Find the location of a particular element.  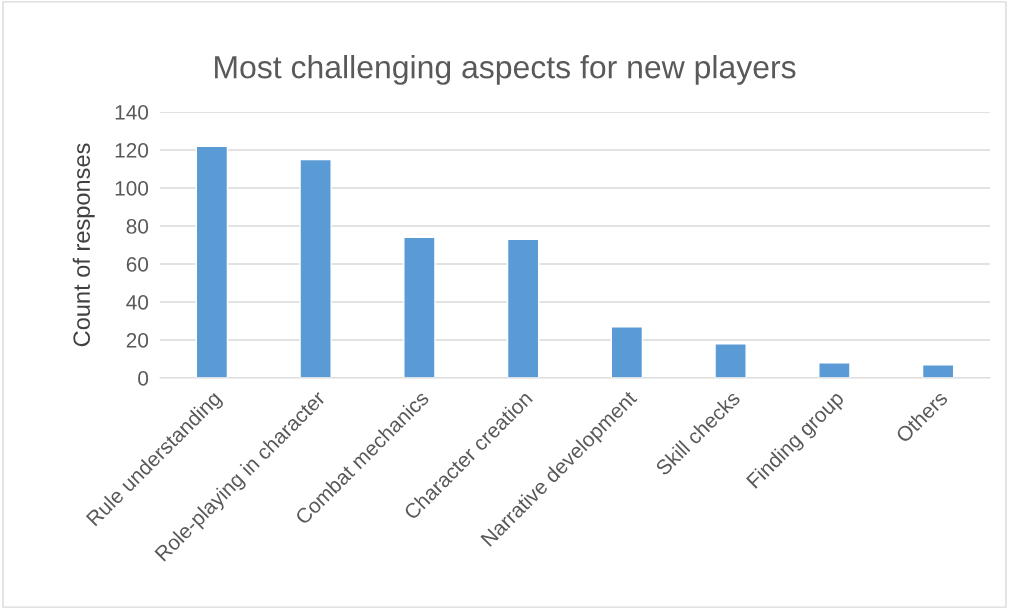

y-tick-label: 100 is located at coordinates (132, 188).